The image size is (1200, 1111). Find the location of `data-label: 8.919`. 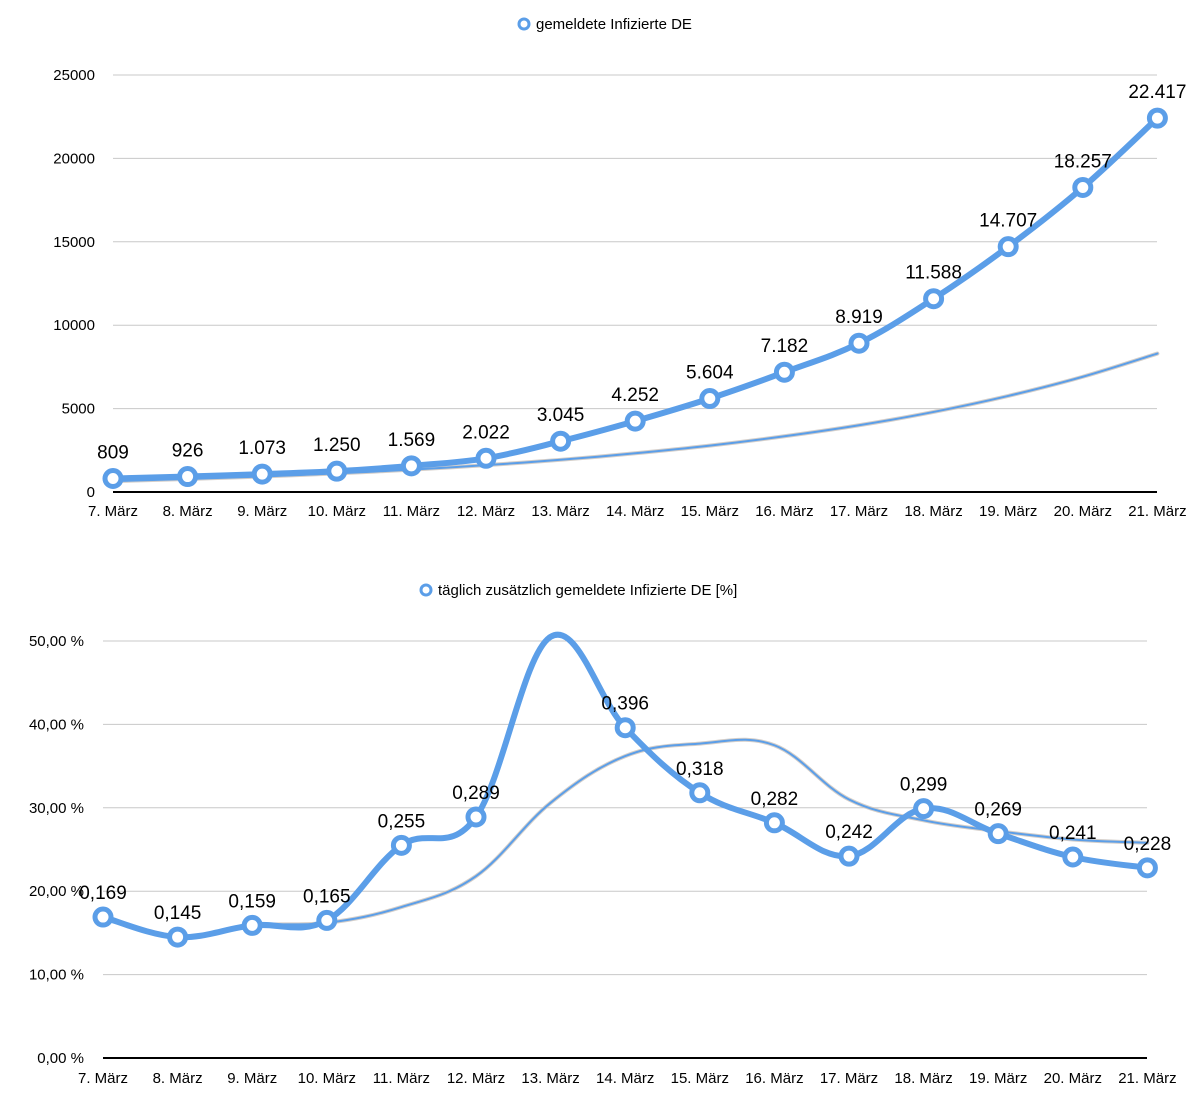

data-label: 8.919 is located at coordinates (859, 317).